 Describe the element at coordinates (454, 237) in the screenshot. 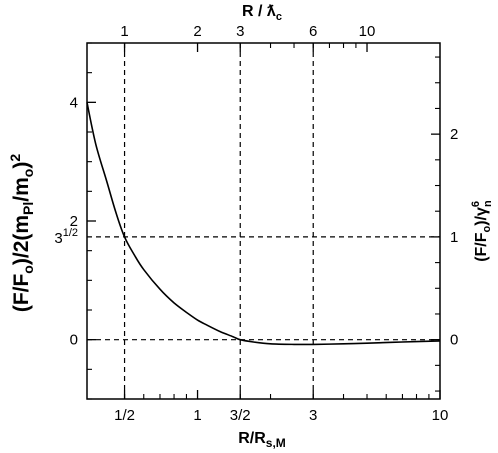

I see `right-tick-label: 1` at that location.